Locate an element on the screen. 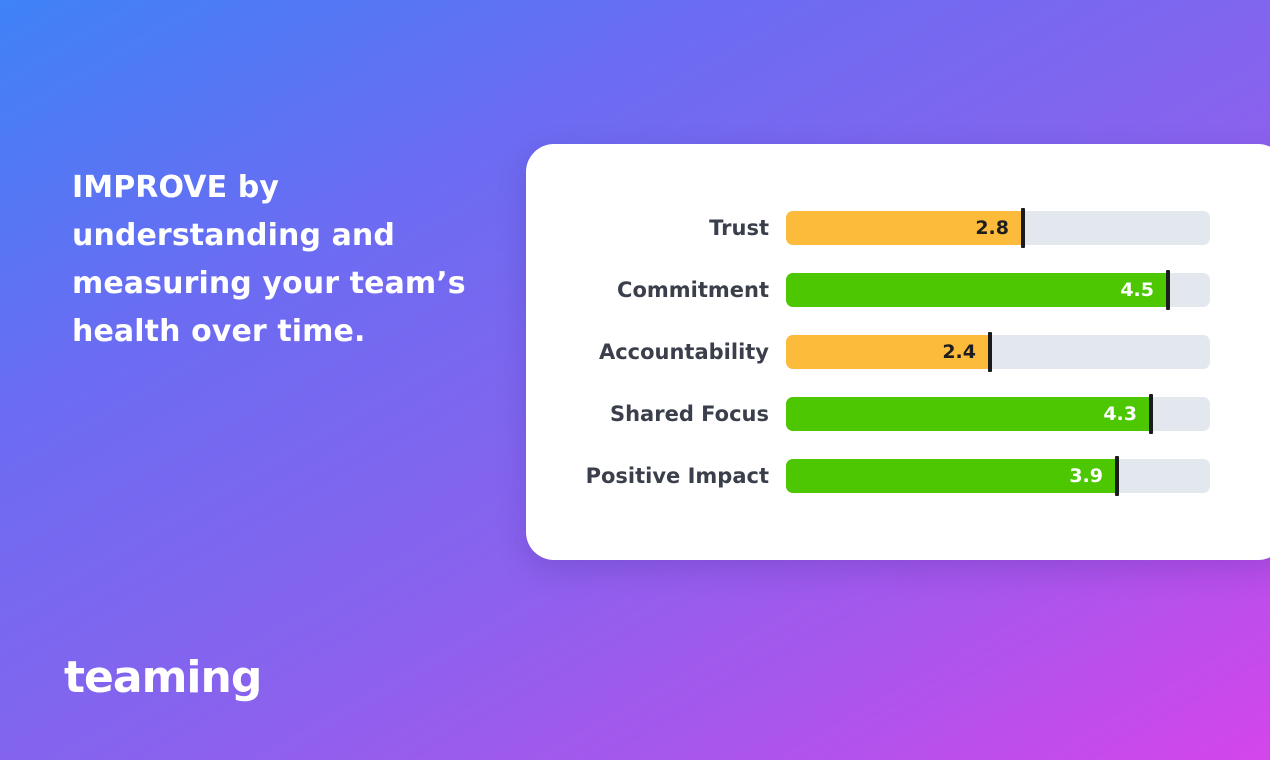 The image size is (1270, 760). metric-row-trust: Trust 2.8 is located at coordinates (876, 228).